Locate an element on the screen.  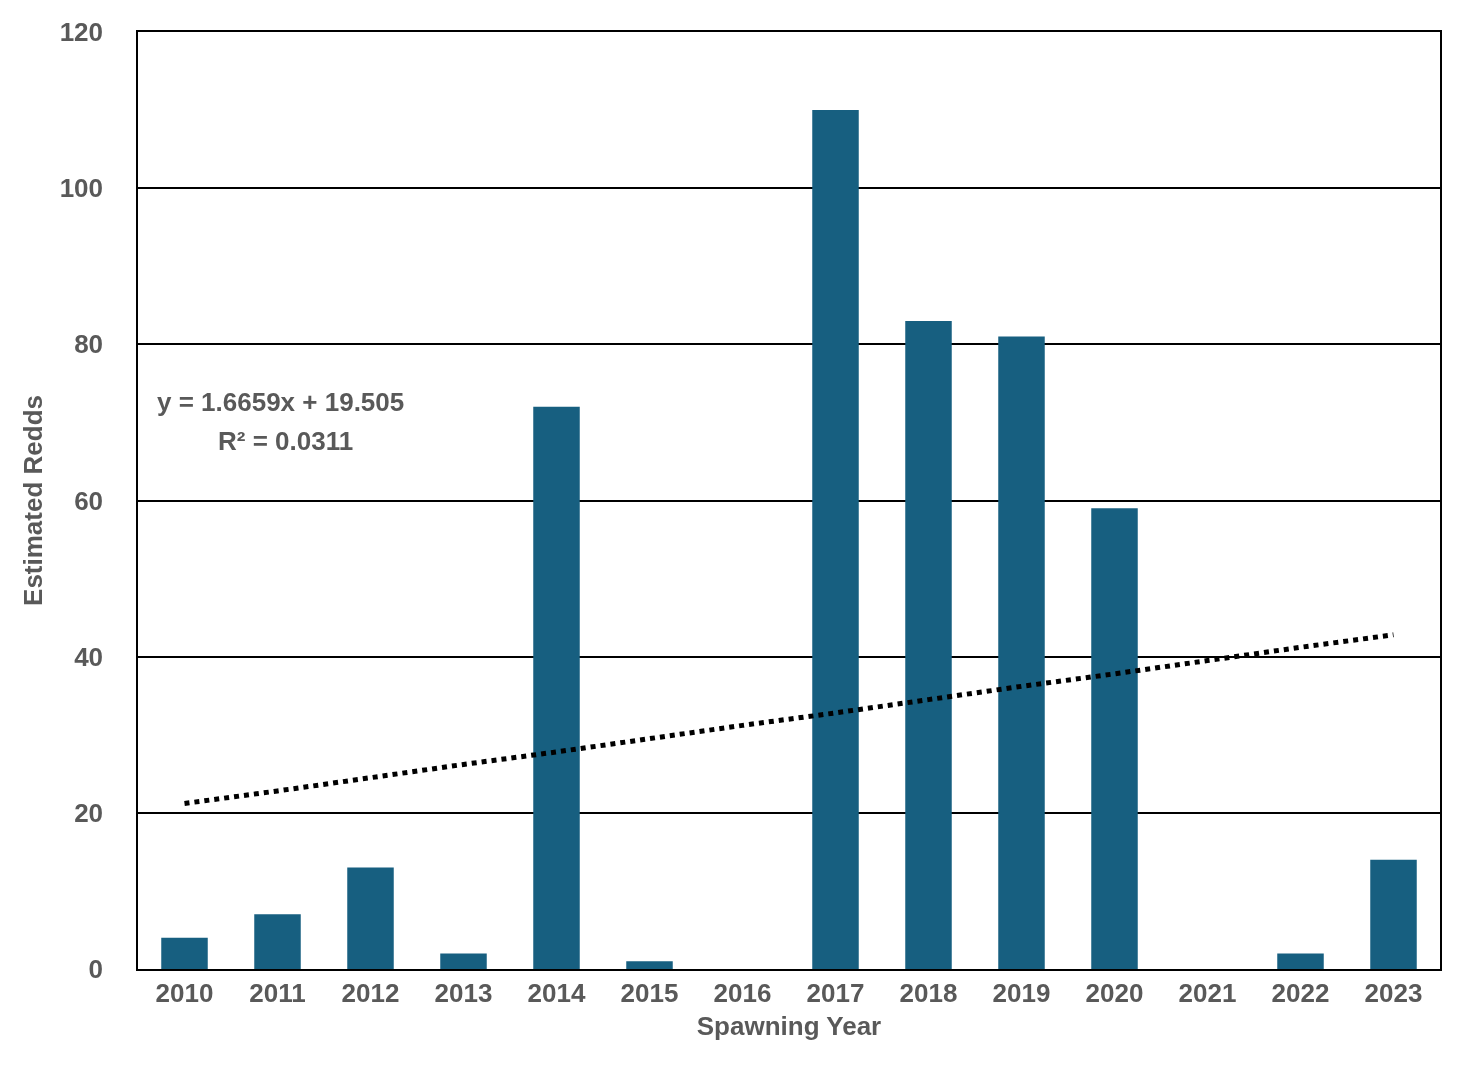
y-axis-title: Estimated Redds is located at coordinates (32, 500).